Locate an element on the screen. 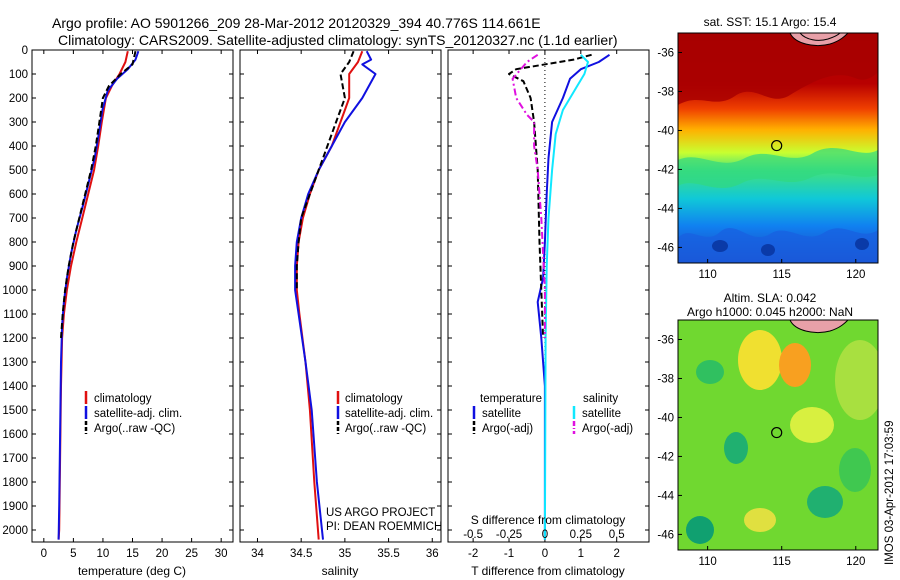 The height and width of the screenshot is (580, 900). legend-label-sal-argo: Argo(-adj) is located at coordinates (607, 429).